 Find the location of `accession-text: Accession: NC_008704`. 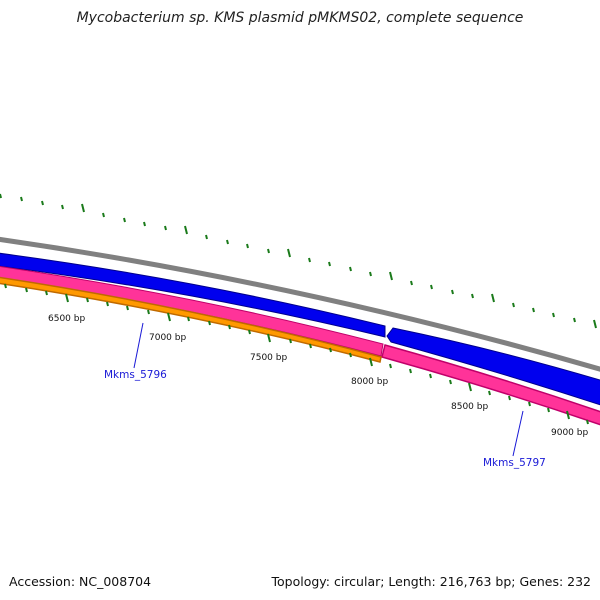

accession-text: Accession: NC_008704 is located at coordinates (80, 581).